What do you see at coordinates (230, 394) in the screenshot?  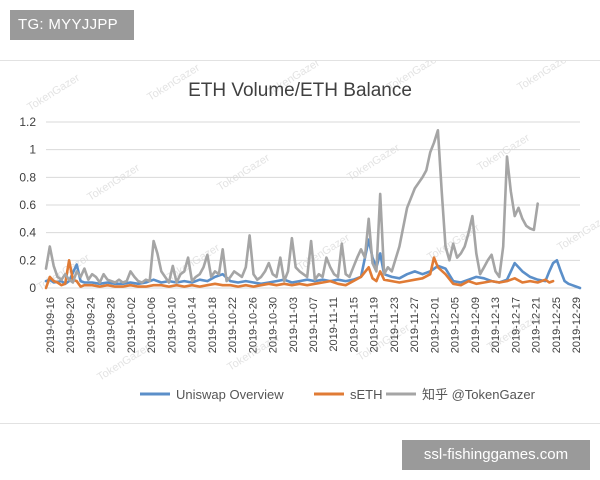 I see `legend-label-uniswap-overview: Uniswap Overview` at bounding box center [230, 394].